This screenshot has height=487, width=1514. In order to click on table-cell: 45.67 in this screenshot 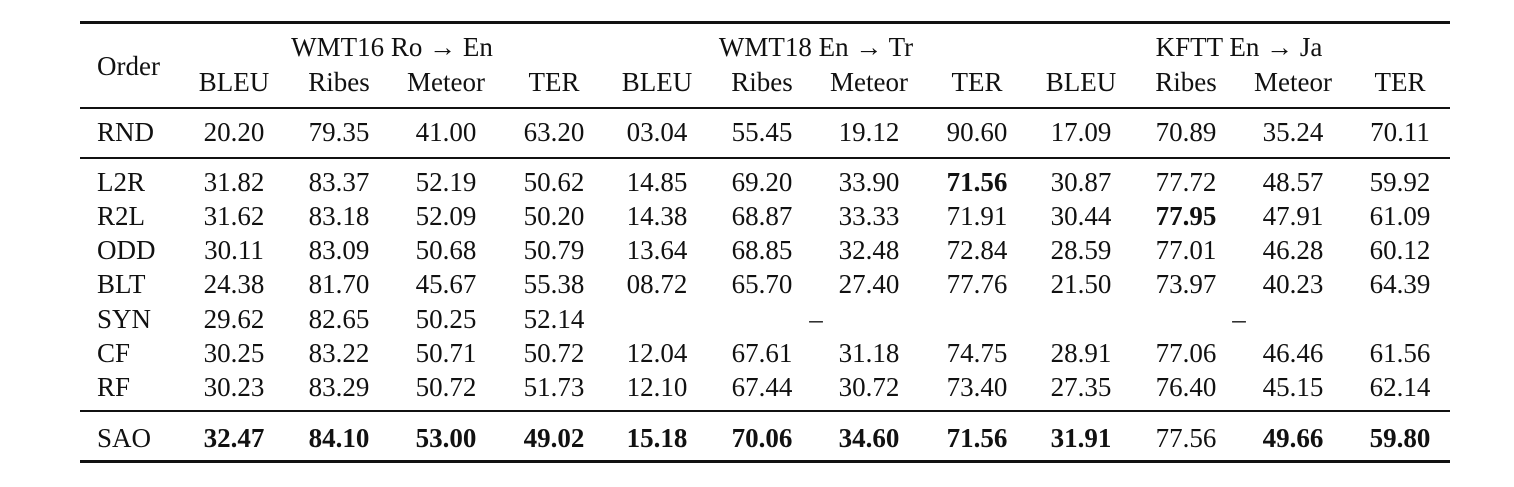, I will do `click(446, 284)`.